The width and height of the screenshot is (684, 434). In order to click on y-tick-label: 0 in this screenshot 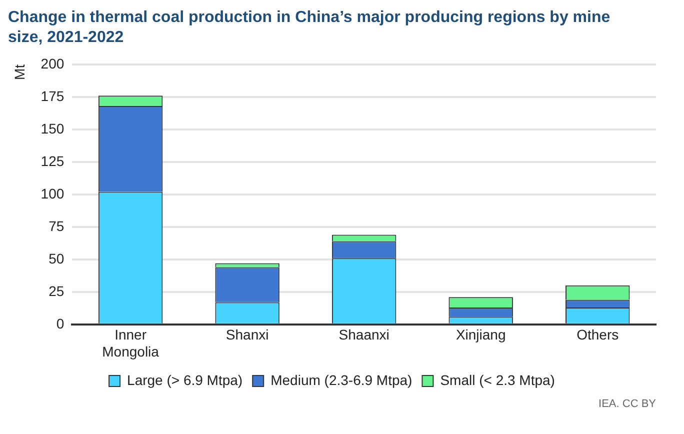, I will do `click(60, 323)`.